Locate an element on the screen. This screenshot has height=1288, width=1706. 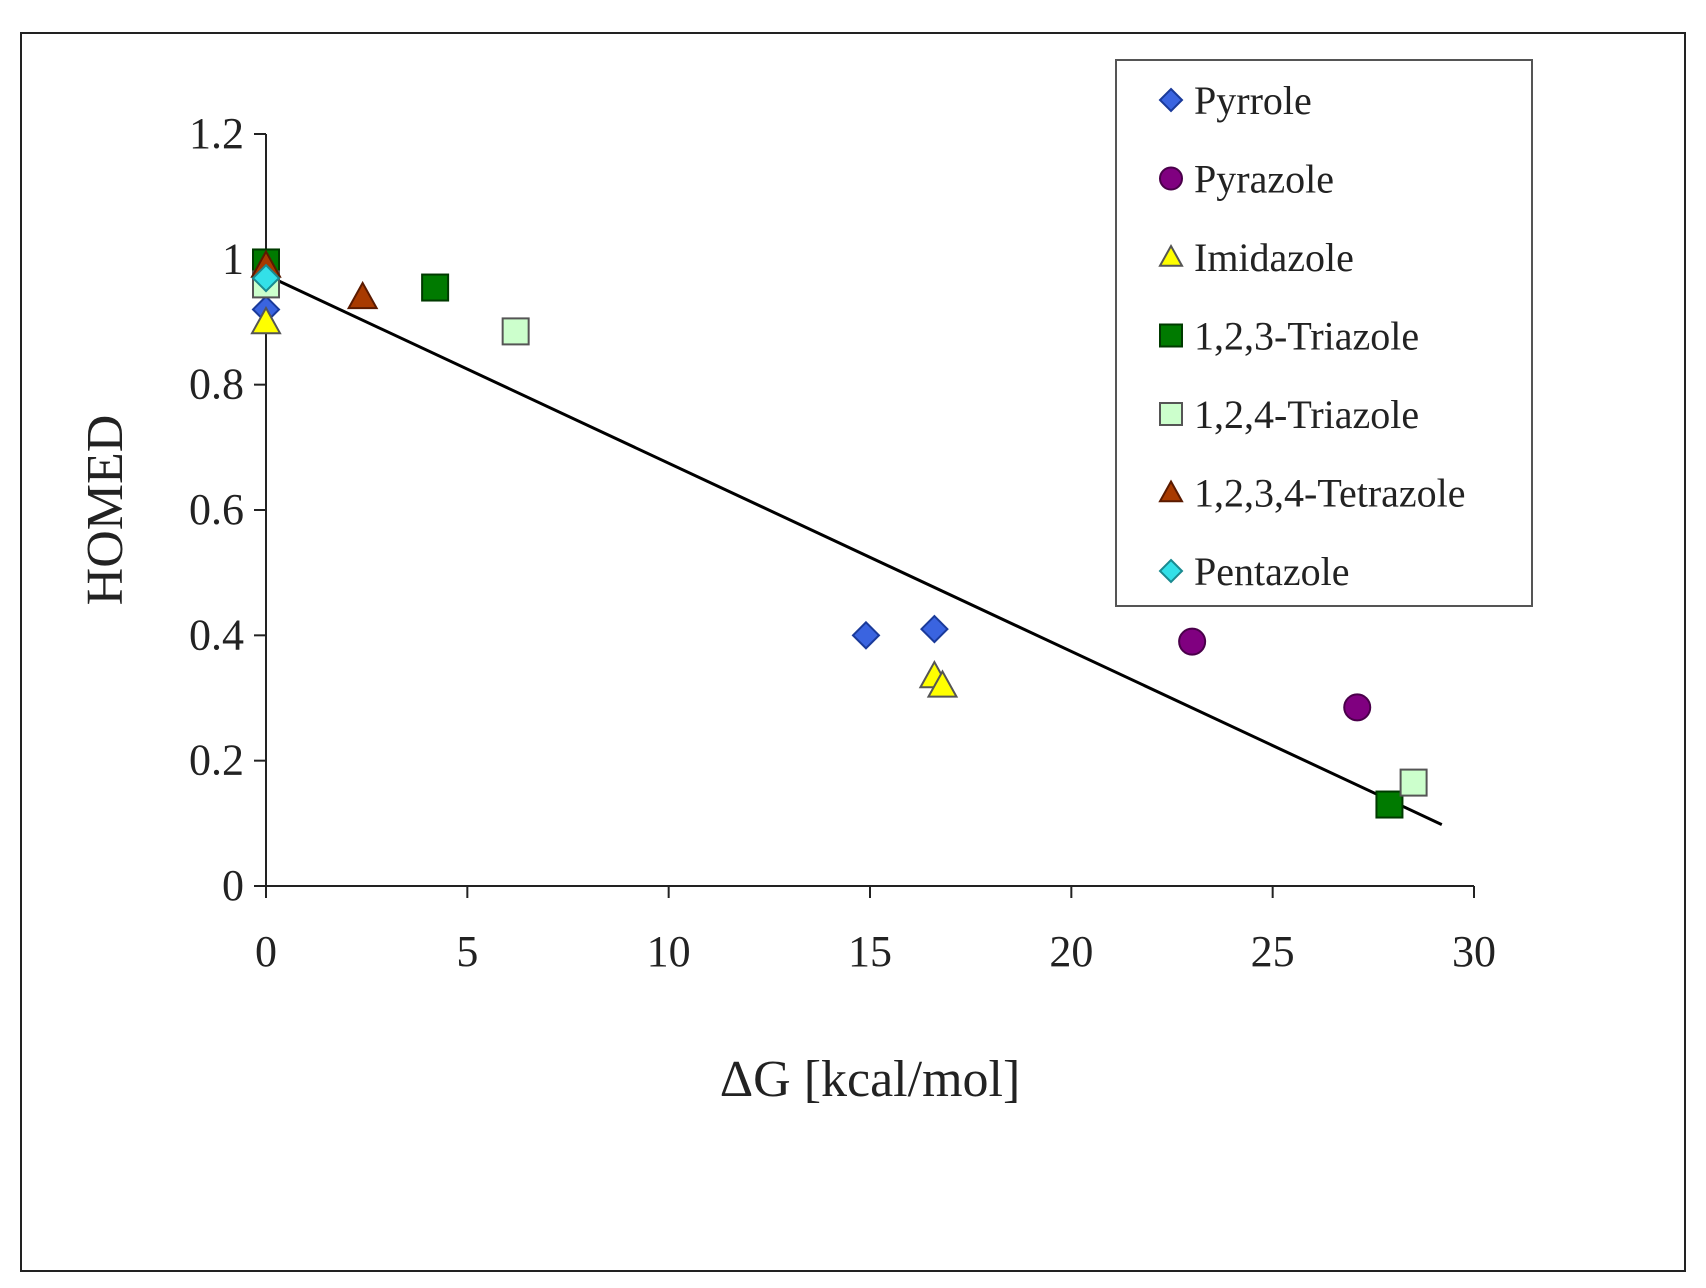
legend-marker-1-2-3-triazole is located at coordinates (1171, 335).